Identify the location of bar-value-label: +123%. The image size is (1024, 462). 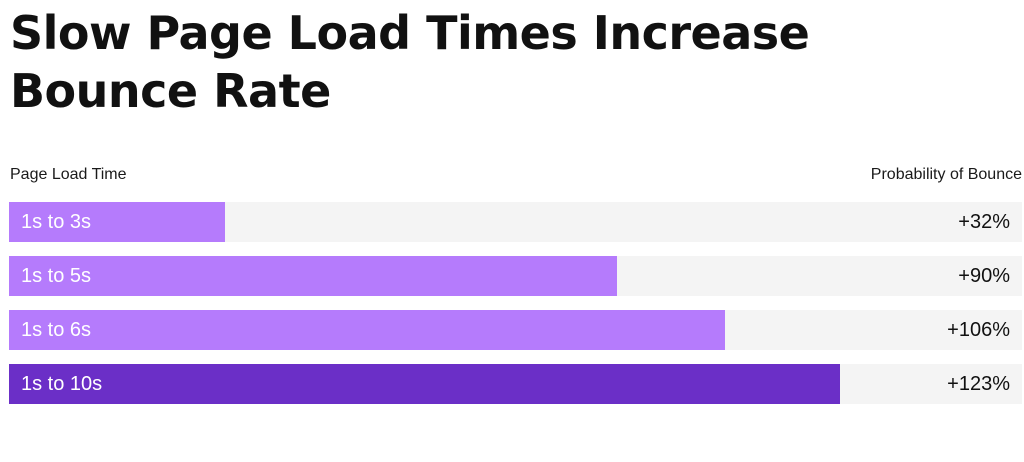
(978, 384).